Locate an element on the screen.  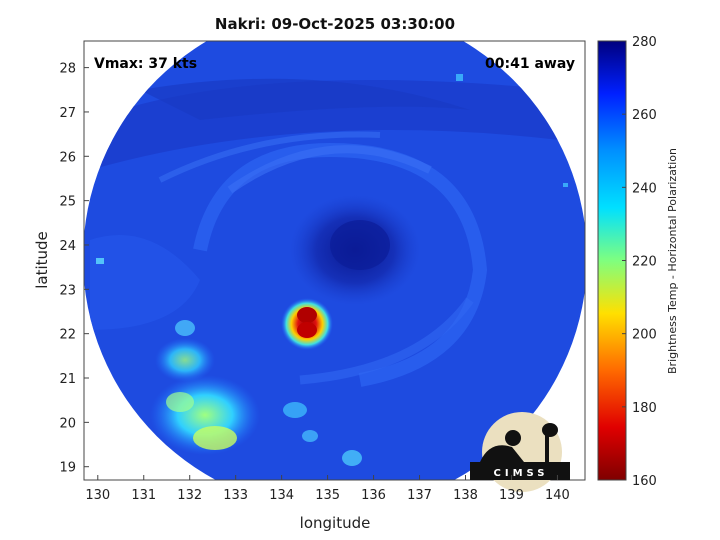
colorbar-tick-label: 180 is located at coordinates (644, 408).